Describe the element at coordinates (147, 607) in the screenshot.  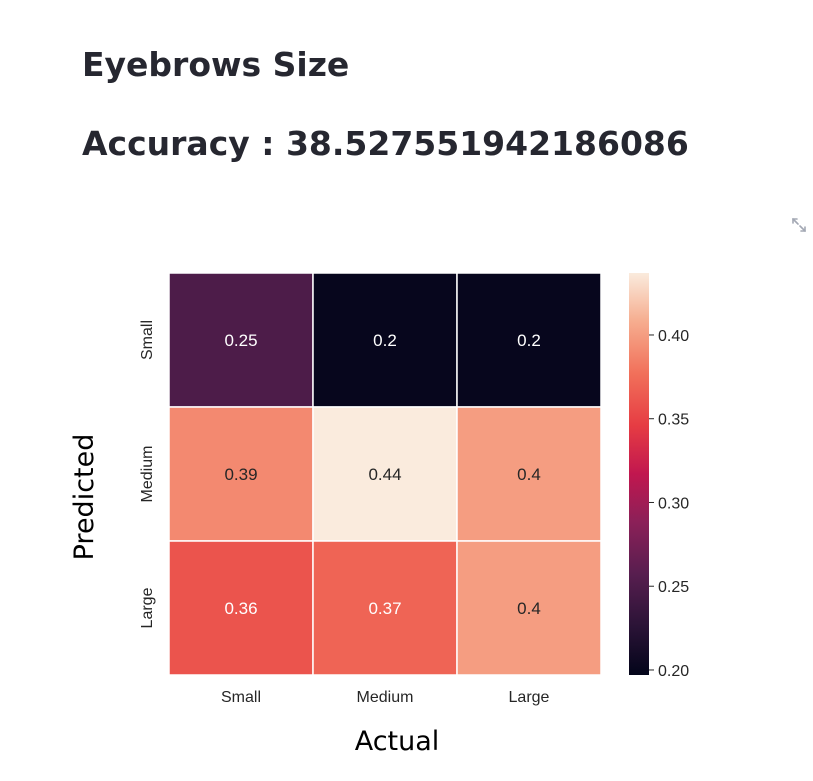
I see `y-tick-label: Large` at that location.